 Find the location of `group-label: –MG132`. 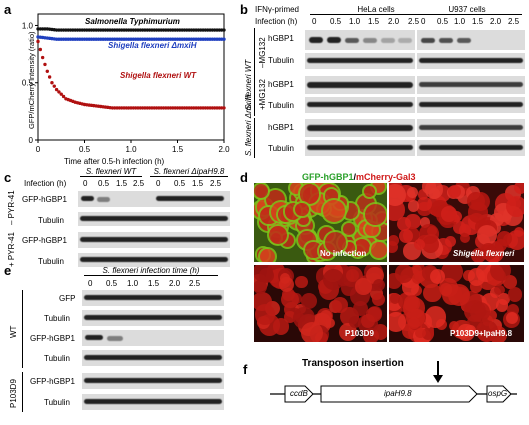

group-label: –MG132 is located at coordinates (262, 52).